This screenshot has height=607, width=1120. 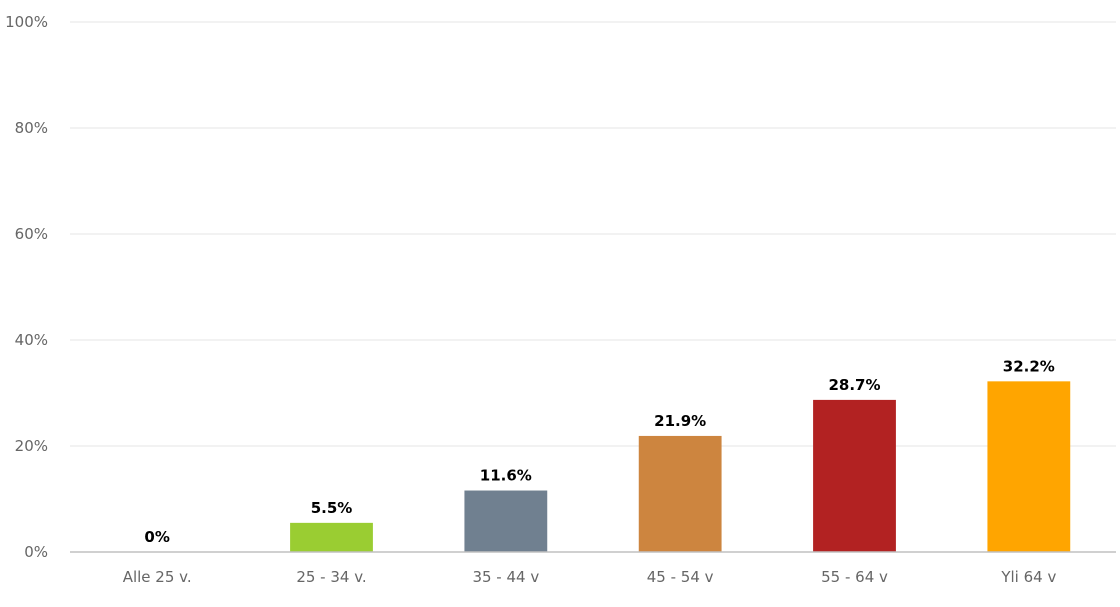 I want to click on y-tick-label: 20%, so click(x=31, y=446).